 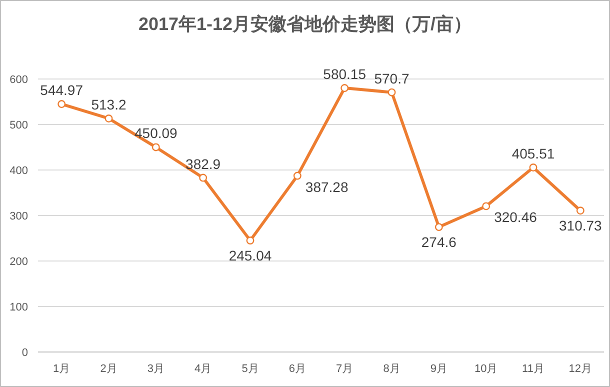 What do you see at coordinates (344, 74) in the screenshot?
I see `data-label: 580.15` at bounding box center [344, 74].